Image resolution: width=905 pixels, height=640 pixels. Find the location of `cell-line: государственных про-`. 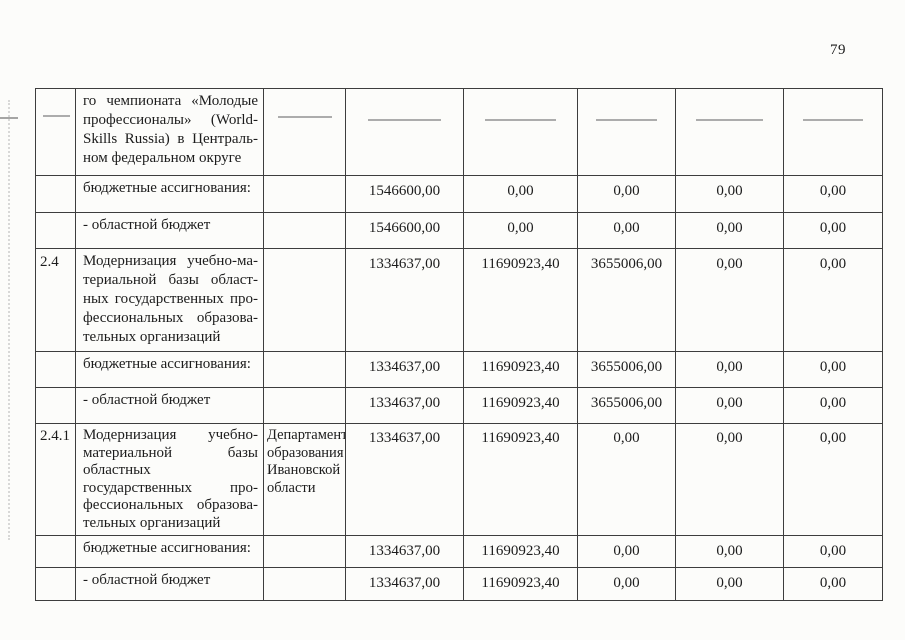

cell-line: государственных про- is located at coordinates (170, 487).